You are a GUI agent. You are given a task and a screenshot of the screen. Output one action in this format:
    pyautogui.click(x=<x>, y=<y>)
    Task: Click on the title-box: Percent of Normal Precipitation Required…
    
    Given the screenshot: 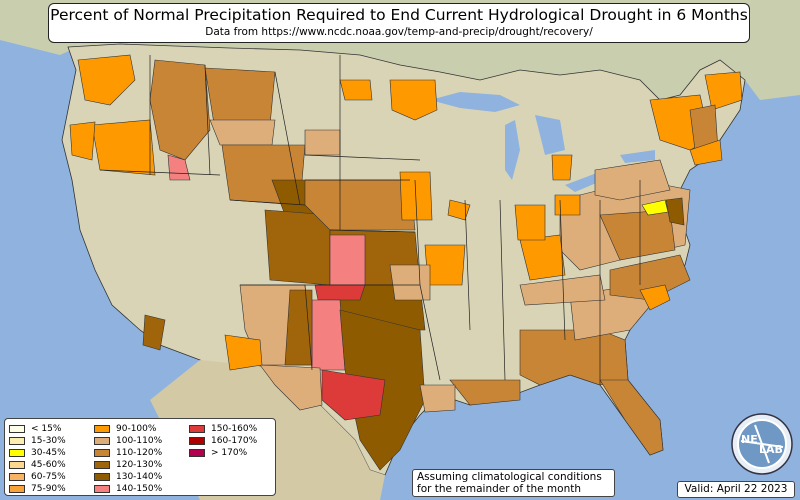 What is the action you would take?
    pyautogui.click(x=399, y=23)
    